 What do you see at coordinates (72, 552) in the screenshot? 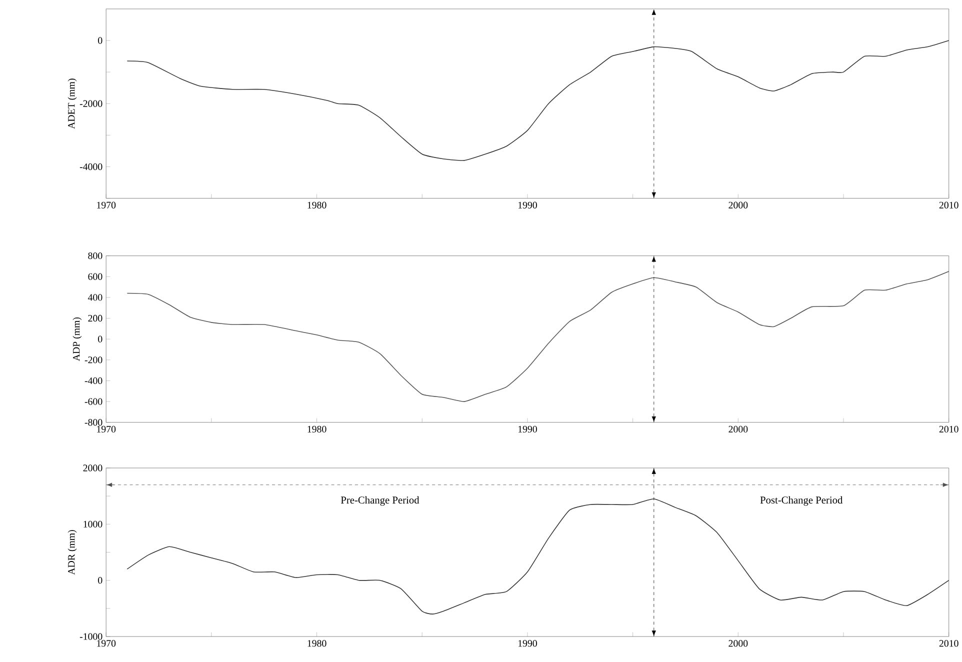
I see `y-axis-title: ADR (mm)` at bounding box center [72, 552].